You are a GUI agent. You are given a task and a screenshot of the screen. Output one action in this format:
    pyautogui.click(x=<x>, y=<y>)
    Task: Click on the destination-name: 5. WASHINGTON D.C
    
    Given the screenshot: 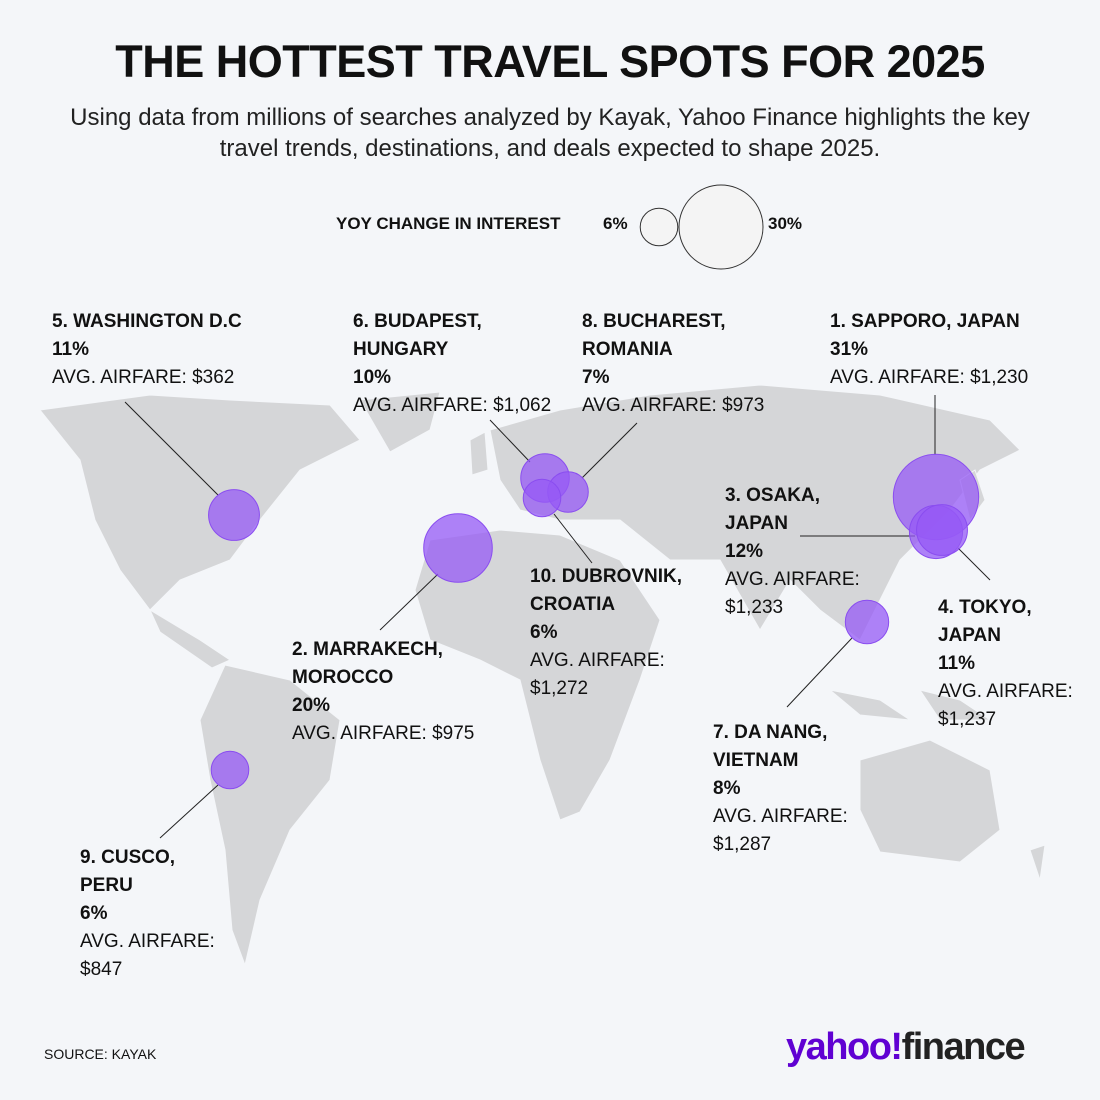 What is the action you would take?
    pyautogui.click(x=147, y=321)
    